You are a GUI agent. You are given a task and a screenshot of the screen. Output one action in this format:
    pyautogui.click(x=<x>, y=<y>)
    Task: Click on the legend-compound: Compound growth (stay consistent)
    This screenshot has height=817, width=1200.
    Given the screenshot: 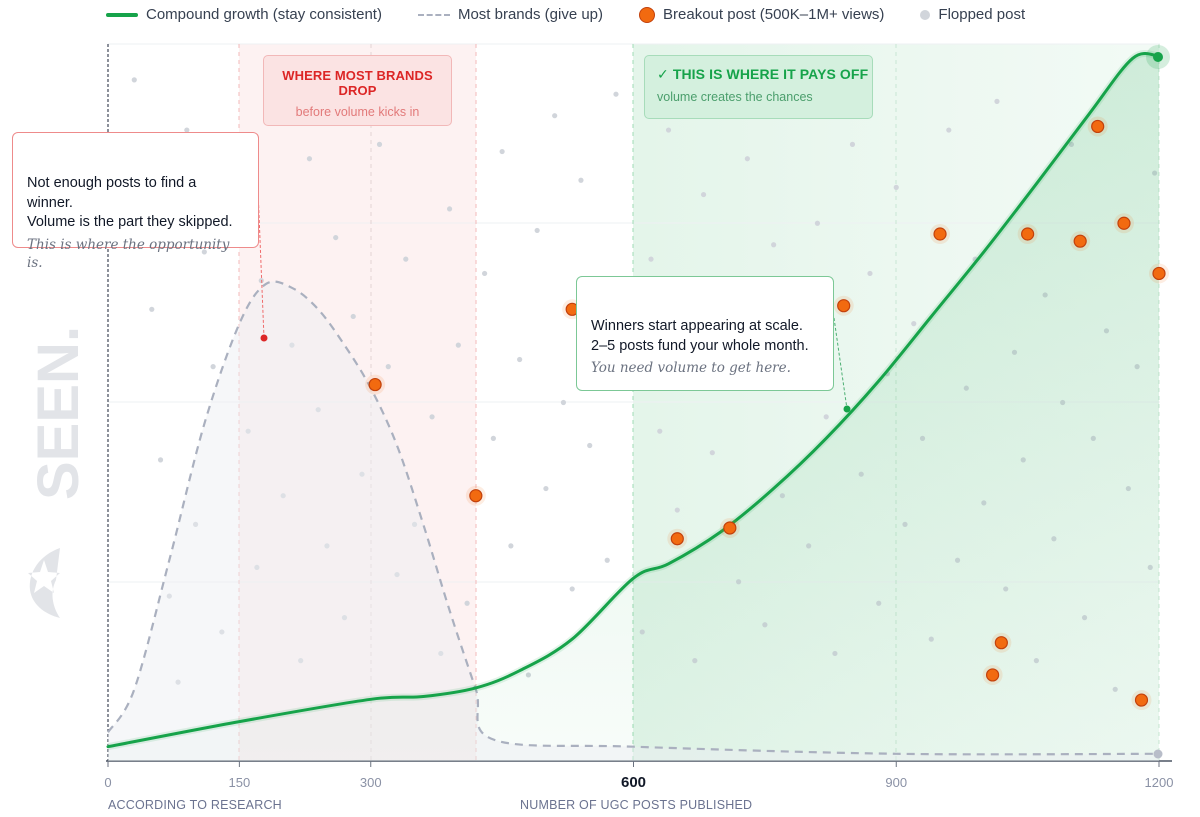 What is the action you would take?
    pyautogui.click(x=244, y=14)
    